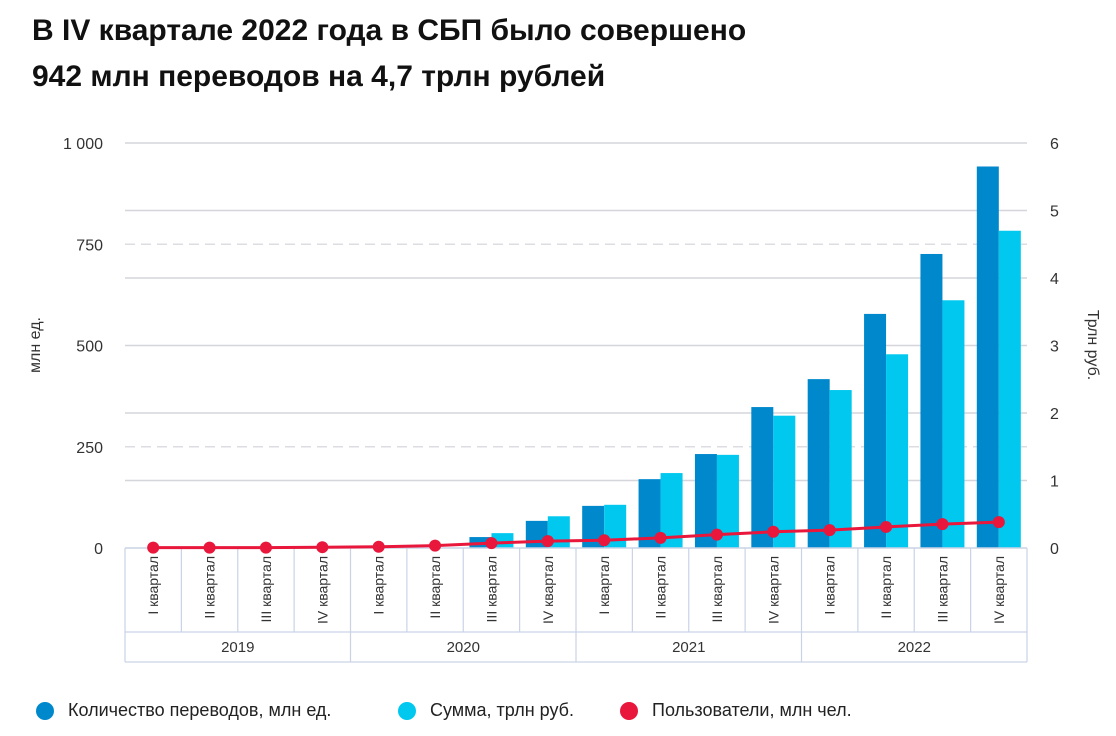 This screenshot has width=1116, height=736. Describe the element at coordinates (1054, 279) in the screenshot. I see `right-tick-label: 4` at that location.